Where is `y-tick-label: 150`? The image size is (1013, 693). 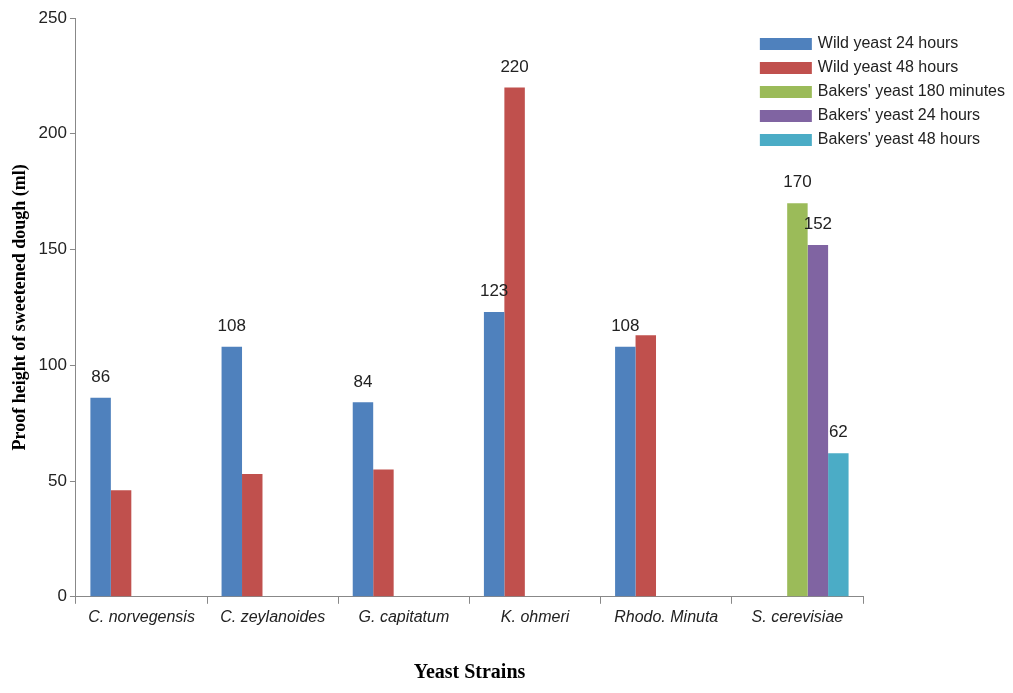
y-tick-label: 150 is located at coordinates (52, 249).